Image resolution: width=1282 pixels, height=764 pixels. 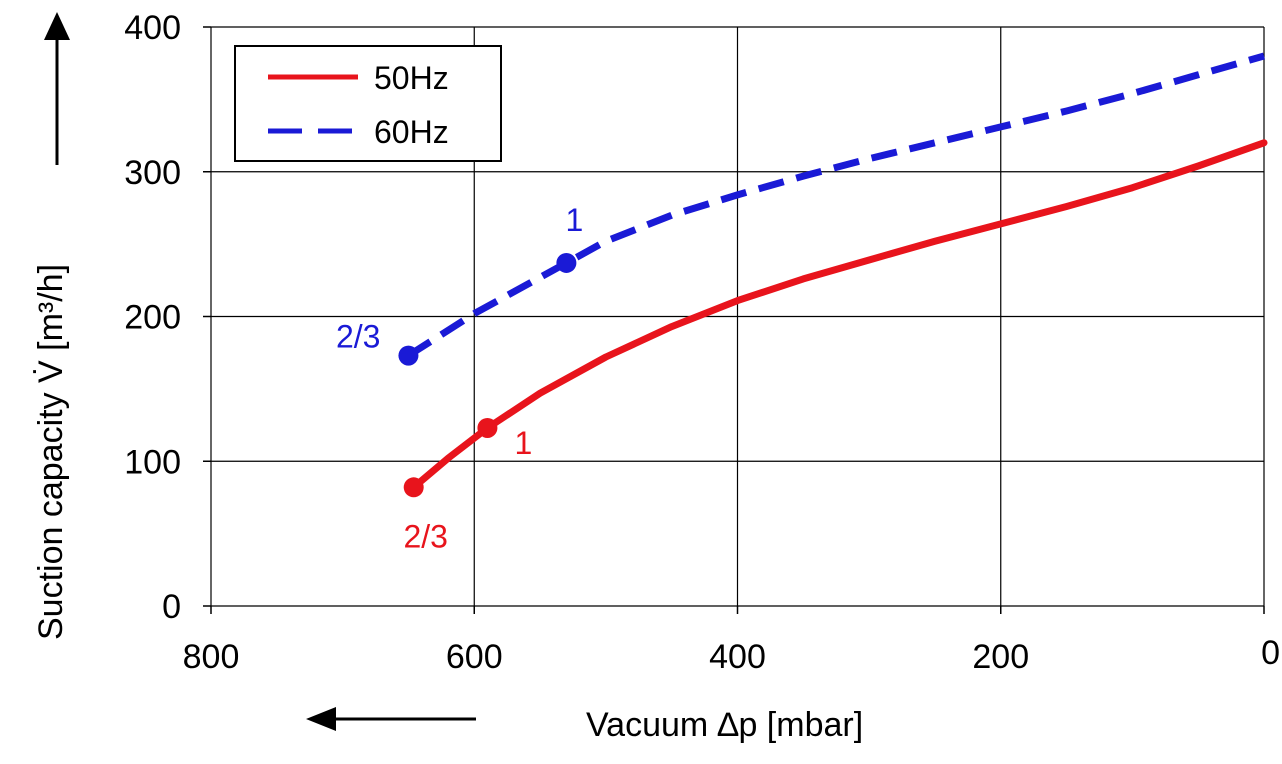 I want to click on markers-layer: 2/3 1 2/3 1, so click(x=459, y=378).